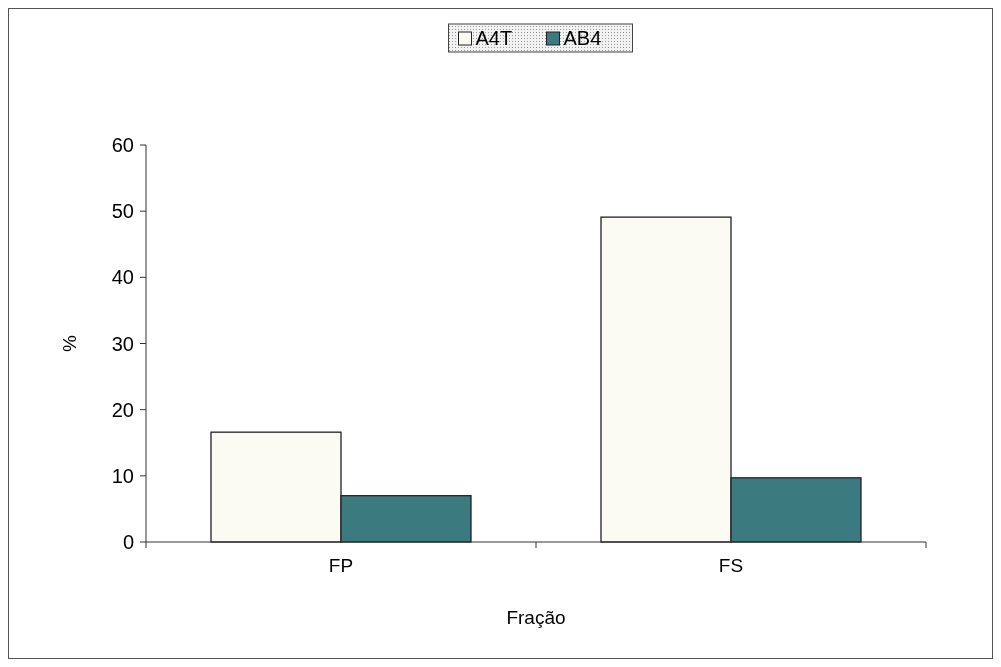 The image size is (1001, 667). What do you see at coordinates (122, 145) in the screenshot?
I see `y-tick-label: 60` at bounding box center [122, 145].